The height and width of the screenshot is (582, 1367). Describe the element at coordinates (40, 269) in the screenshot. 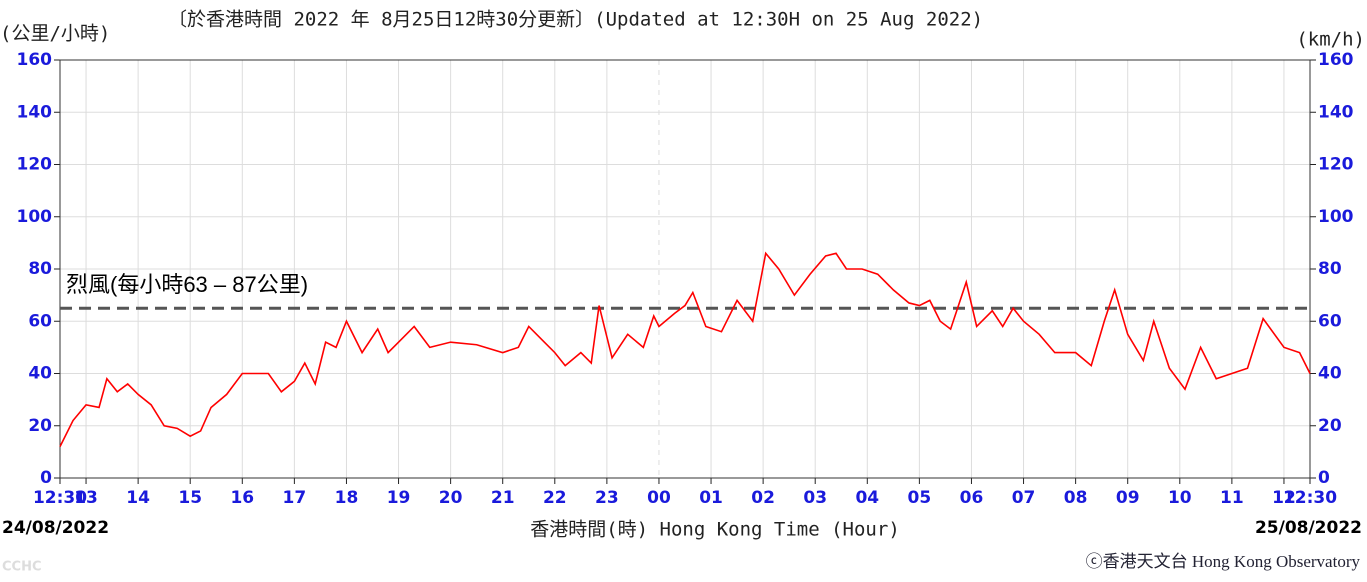

I see `y-tick-label: 80` at that location.